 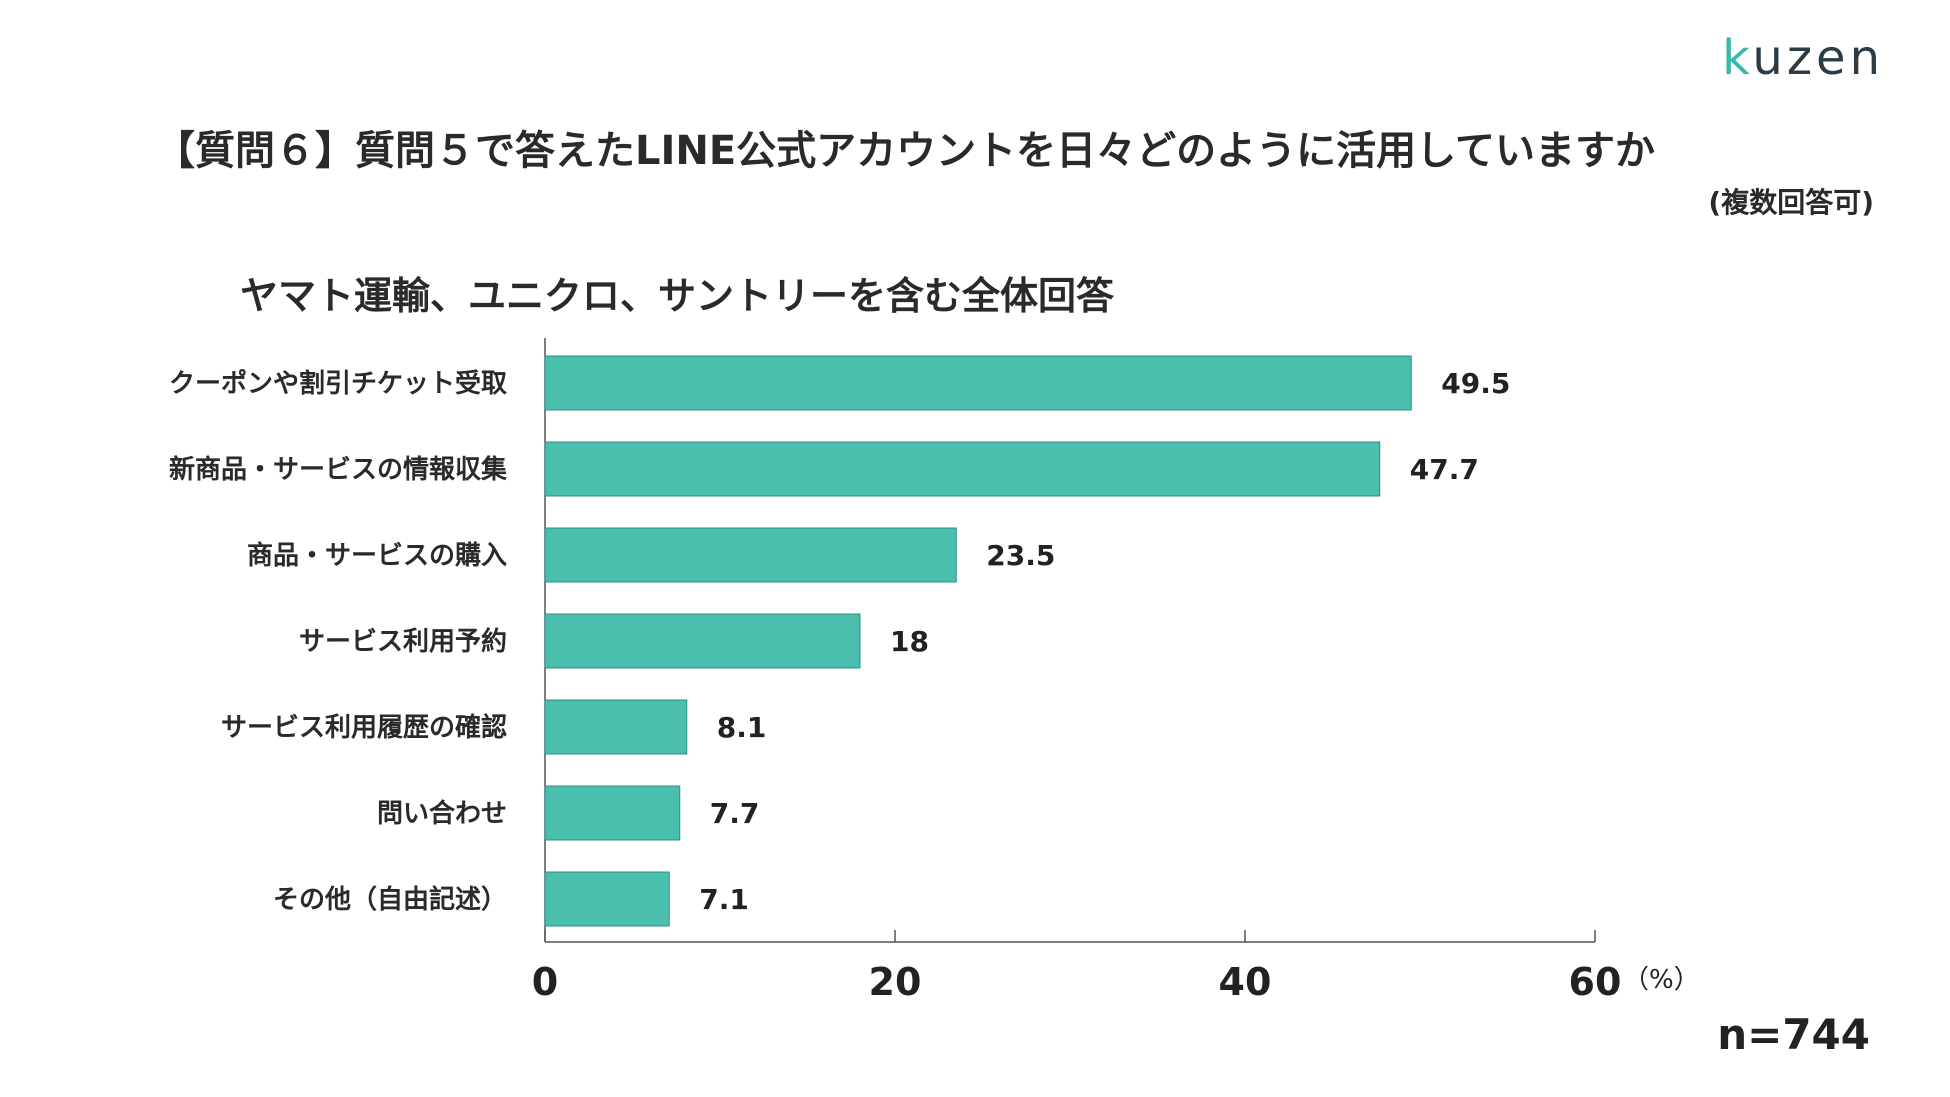 What do you see at coordinates (377, 555) in the screenshot?
I see `category-label-3: 商品・サービスの購入` at bounding box center [377, 555].